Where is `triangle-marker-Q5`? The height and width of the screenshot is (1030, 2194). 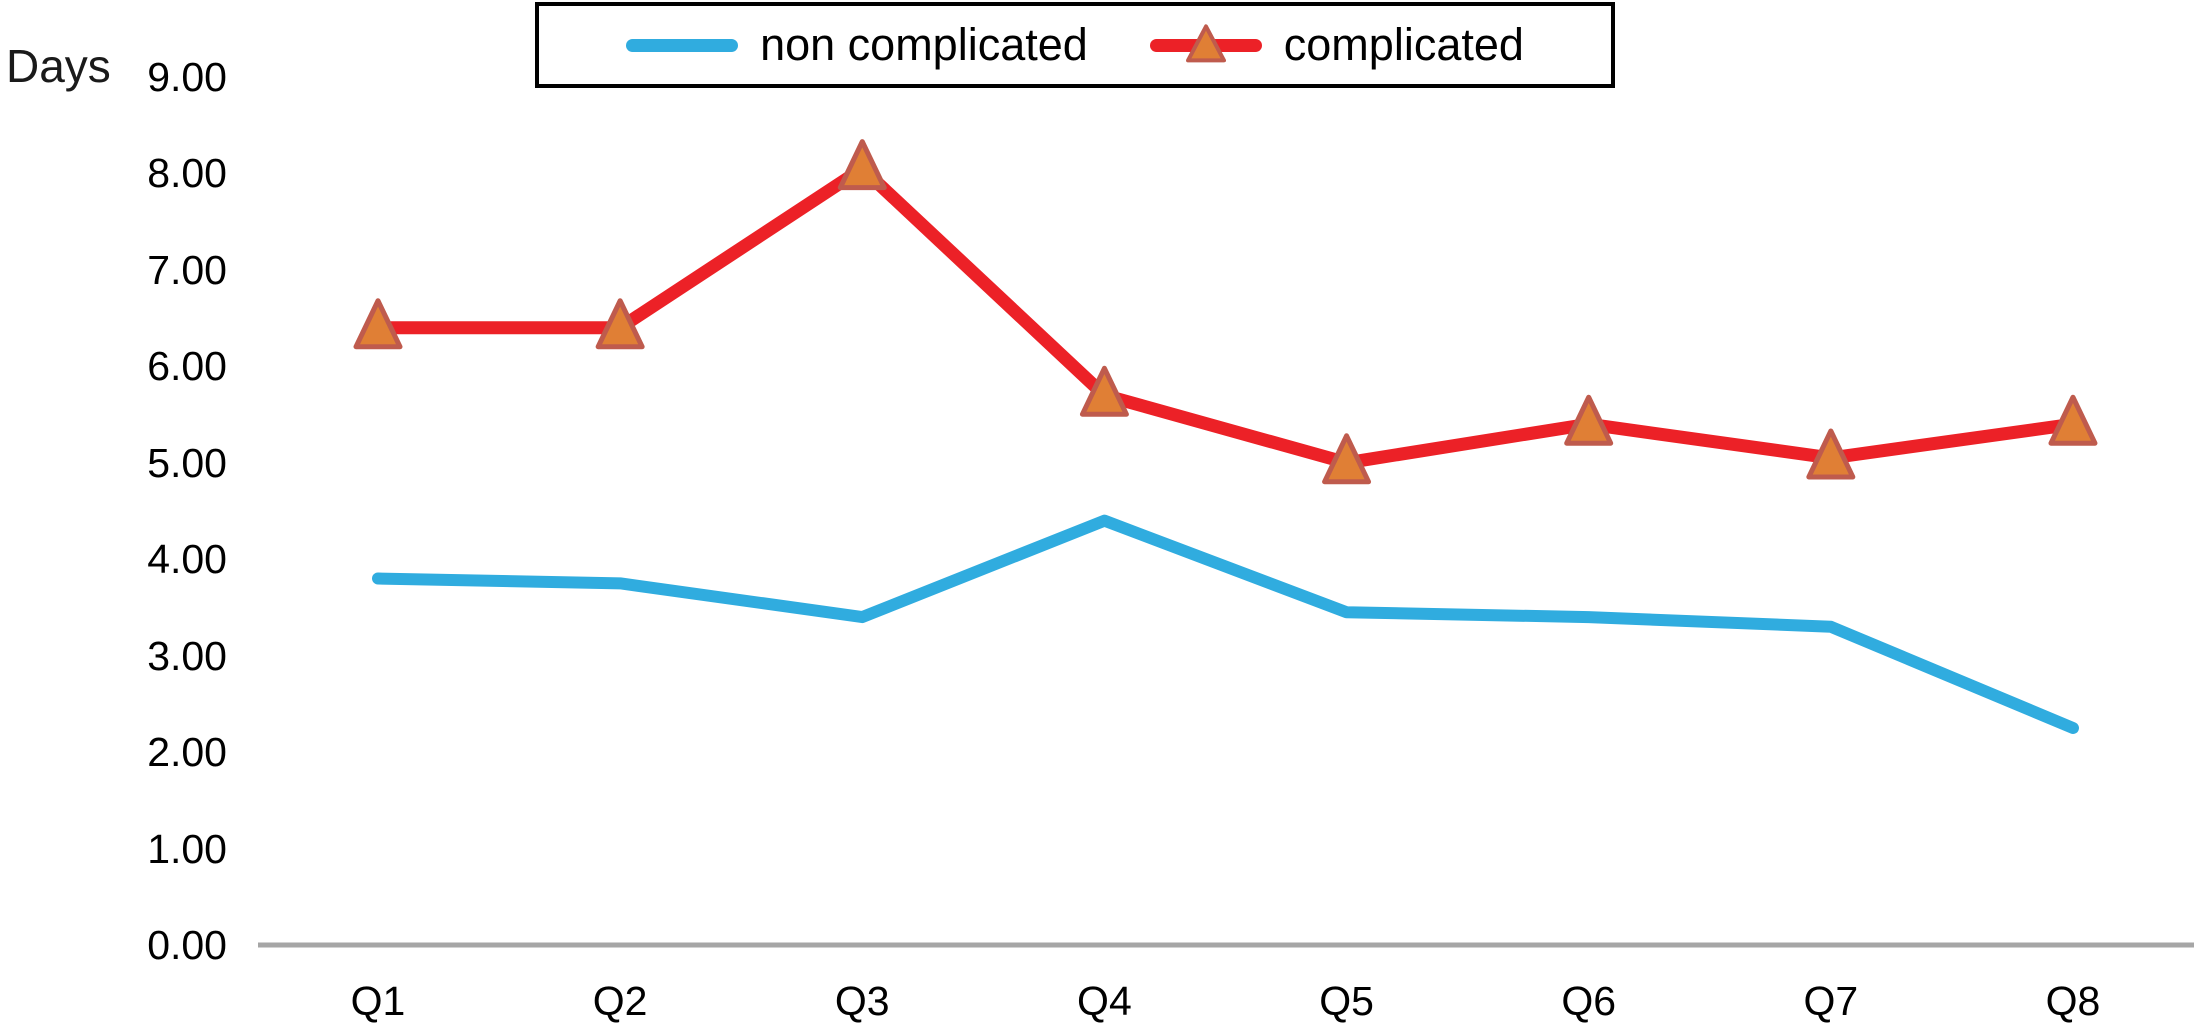 triangle-marker-Q5 is located at coordinates (1347, 459).